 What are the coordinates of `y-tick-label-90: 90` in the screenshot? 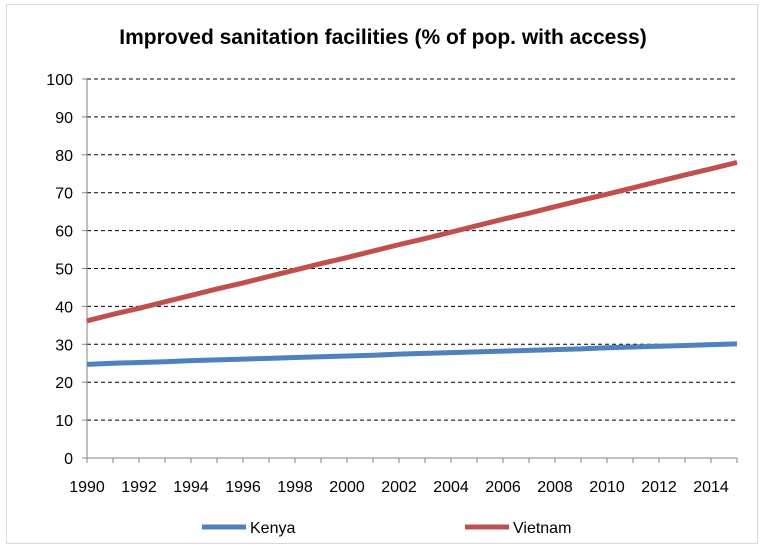 It's located at (64, 118).